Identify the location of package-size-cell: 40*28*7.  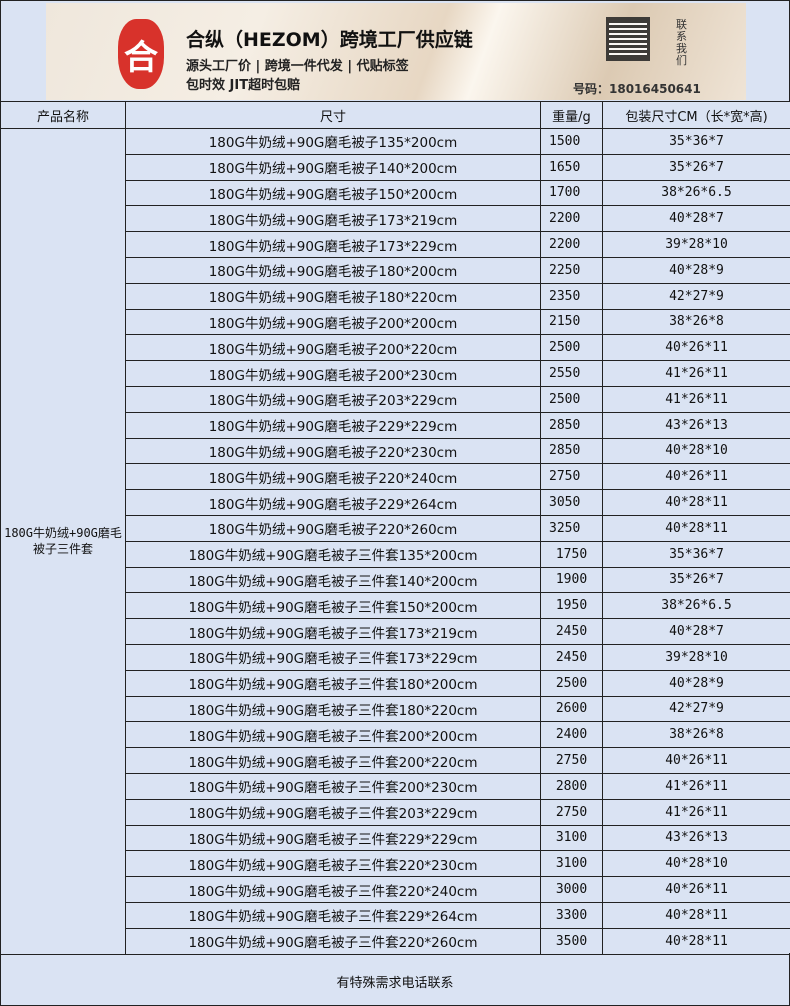
(696, 219).